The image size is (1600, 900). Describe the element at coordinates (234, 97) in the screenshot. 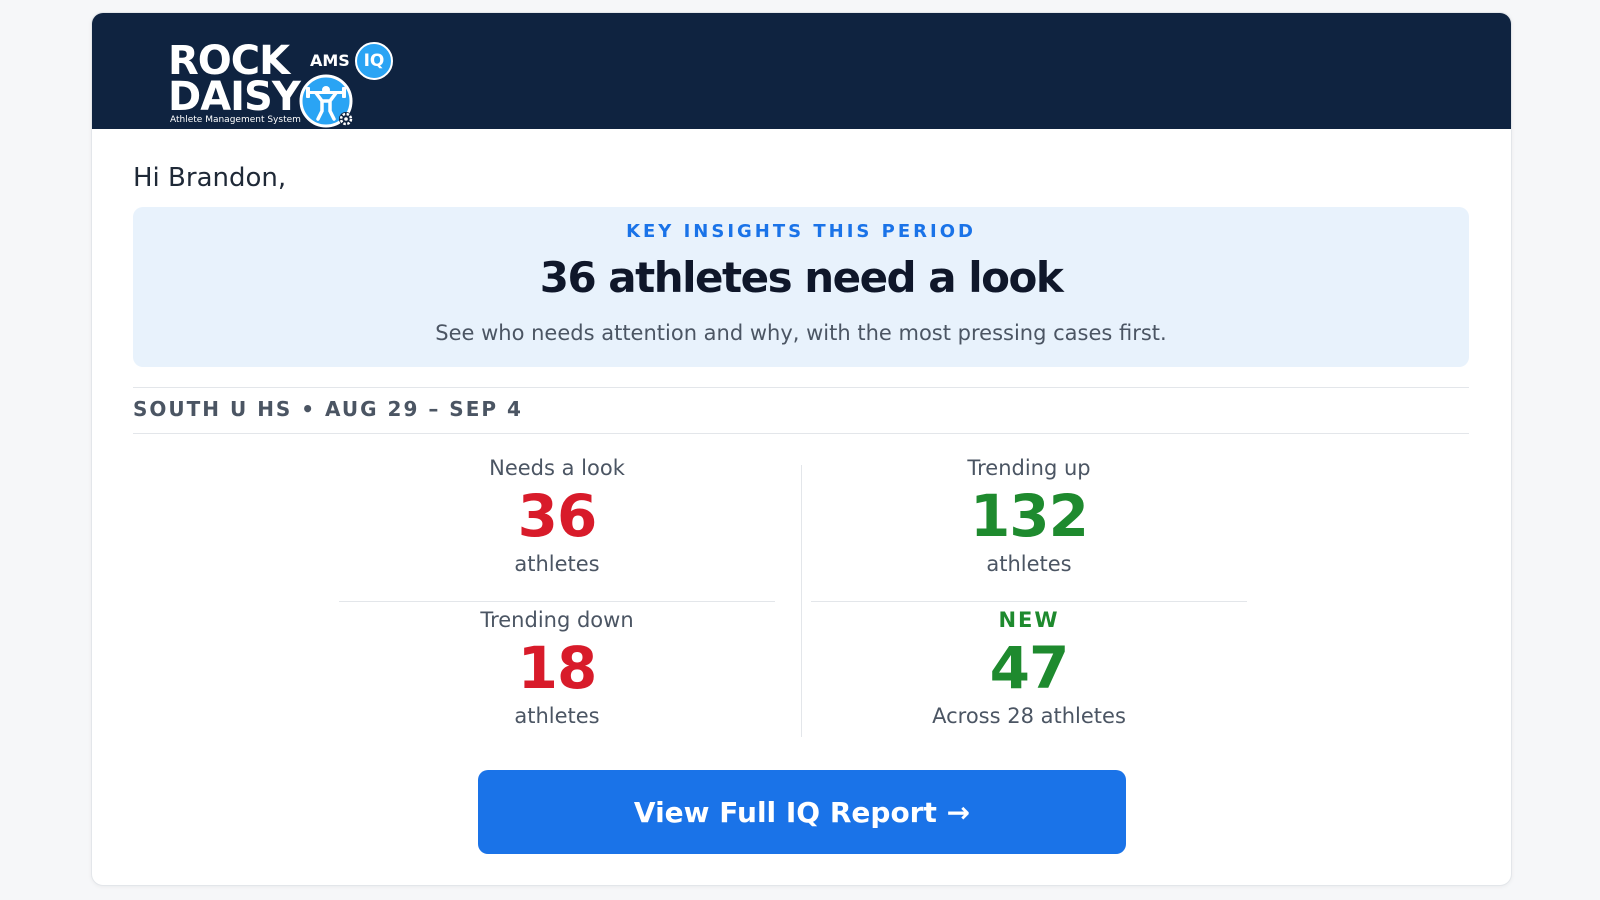

I see `logo-wordmark-line2: DAISY` at that location.